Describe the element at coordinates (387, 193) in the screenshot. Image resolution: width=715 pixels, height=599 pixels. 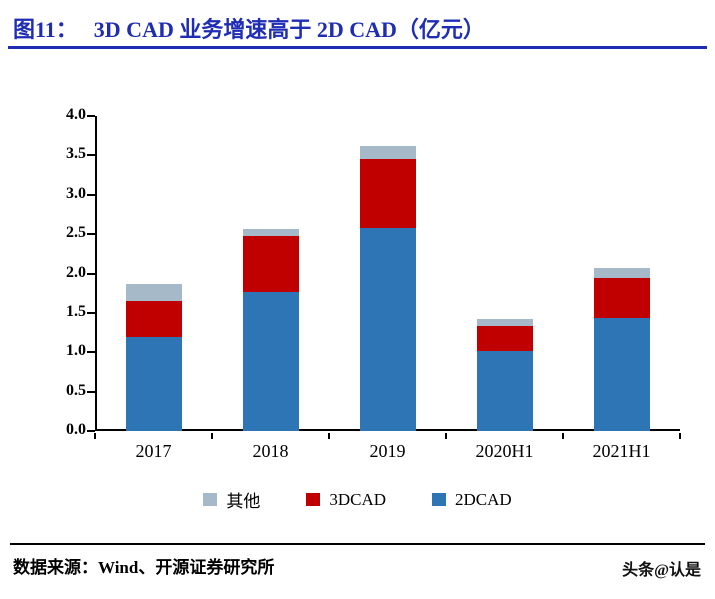
I see `bar-segment-2019-3DCAD` at that location.